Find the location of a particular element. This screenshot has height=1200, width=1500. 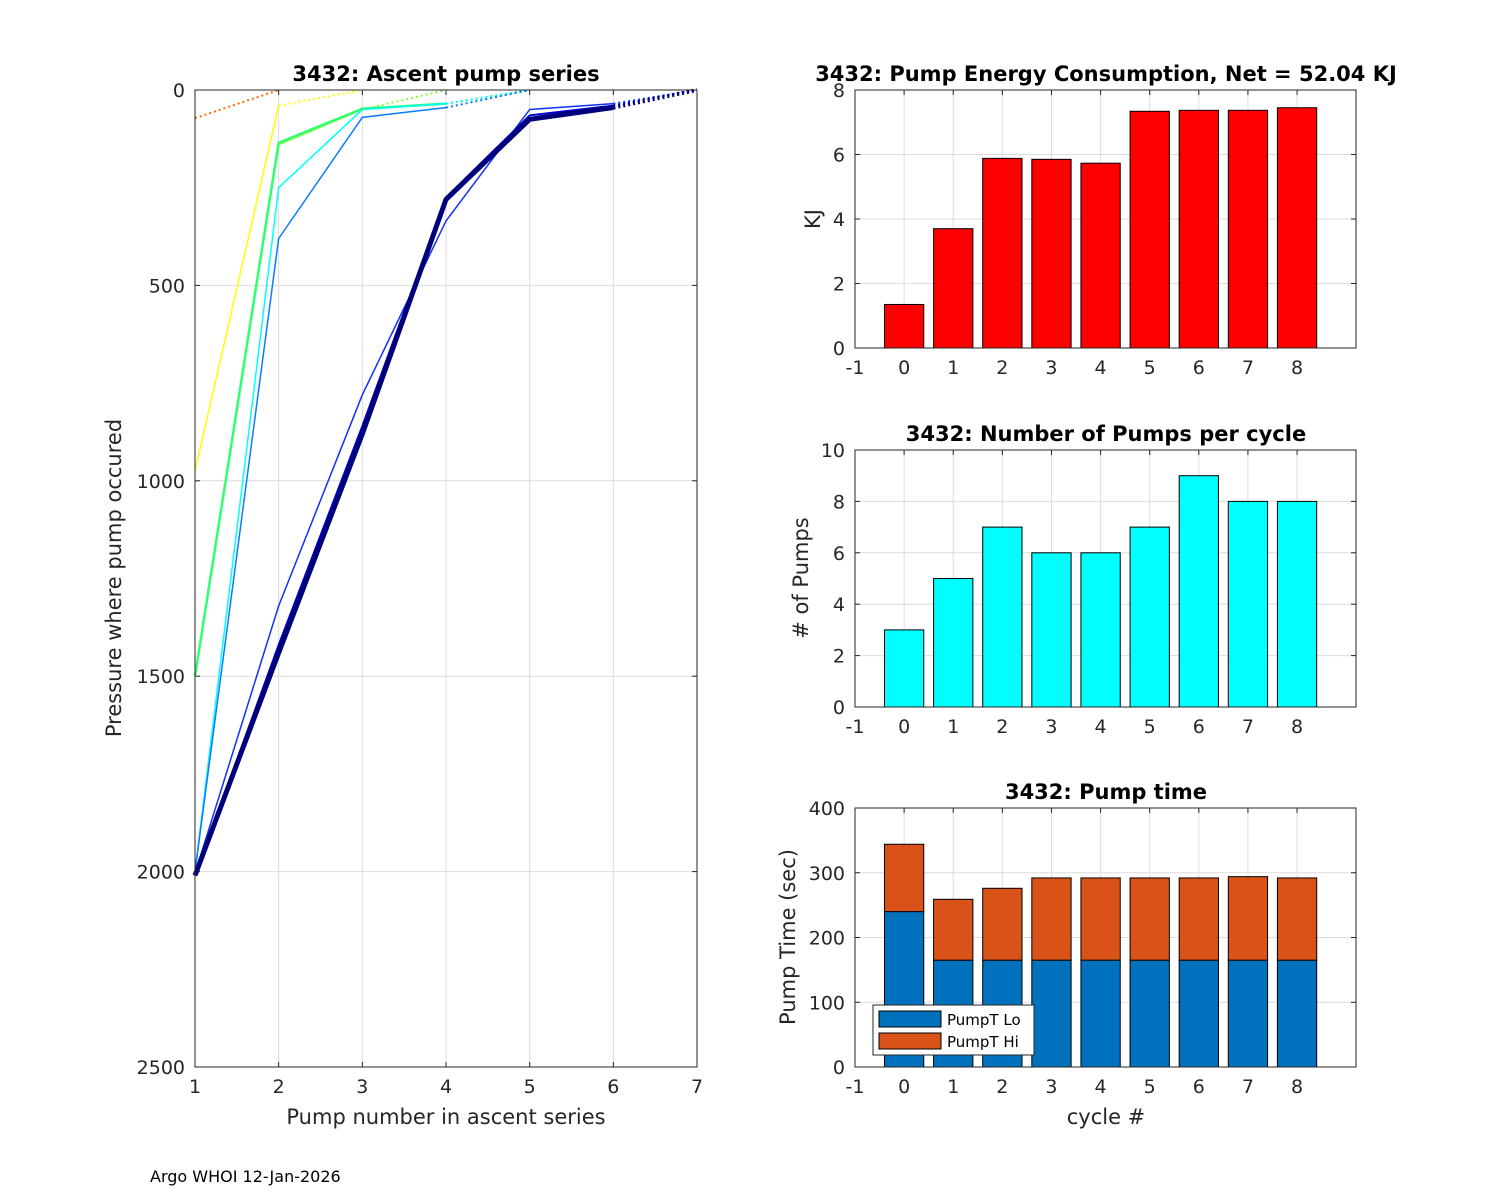

y-tick-label: 500 is located at coordinates (167, 286).